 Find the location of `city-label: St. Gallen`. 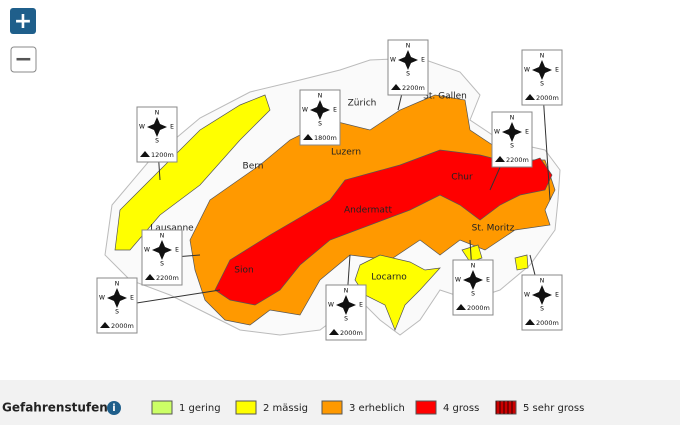

city-label: St. Gallen is located at coordinates (445, 97).